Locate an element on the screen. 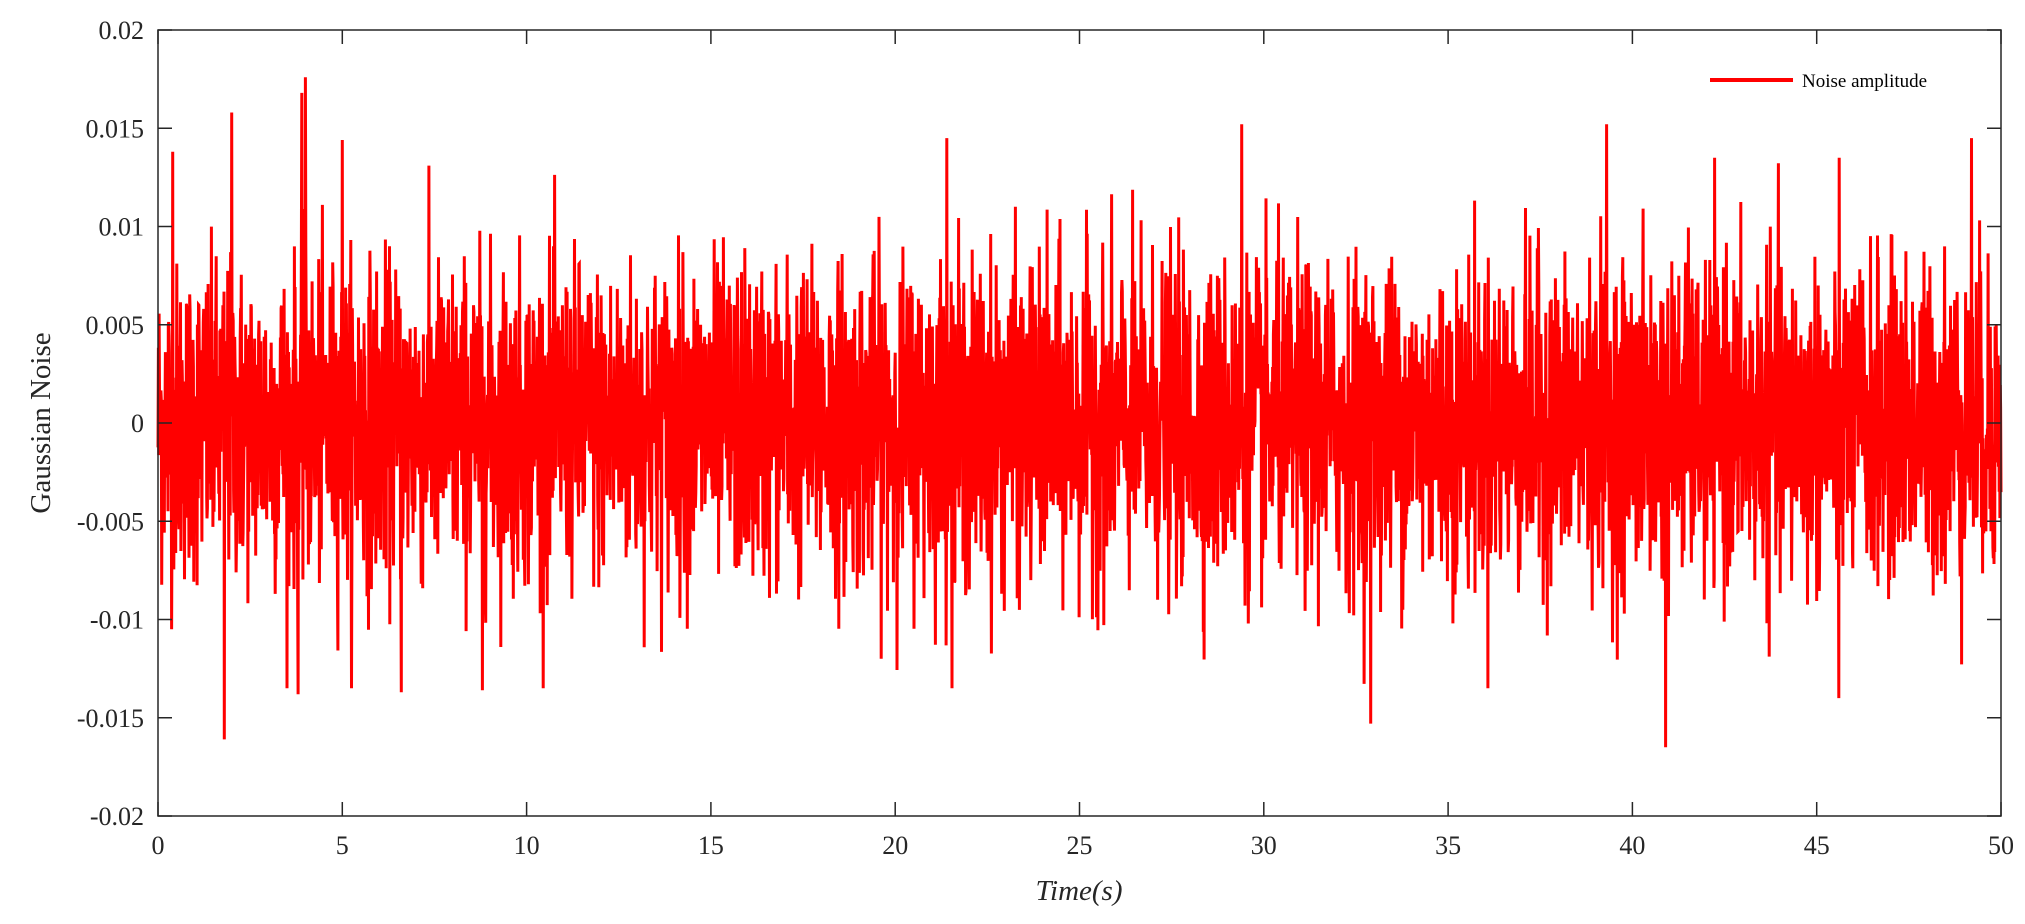  x-tick-label: 45 is located at coordinates (1817, 845).